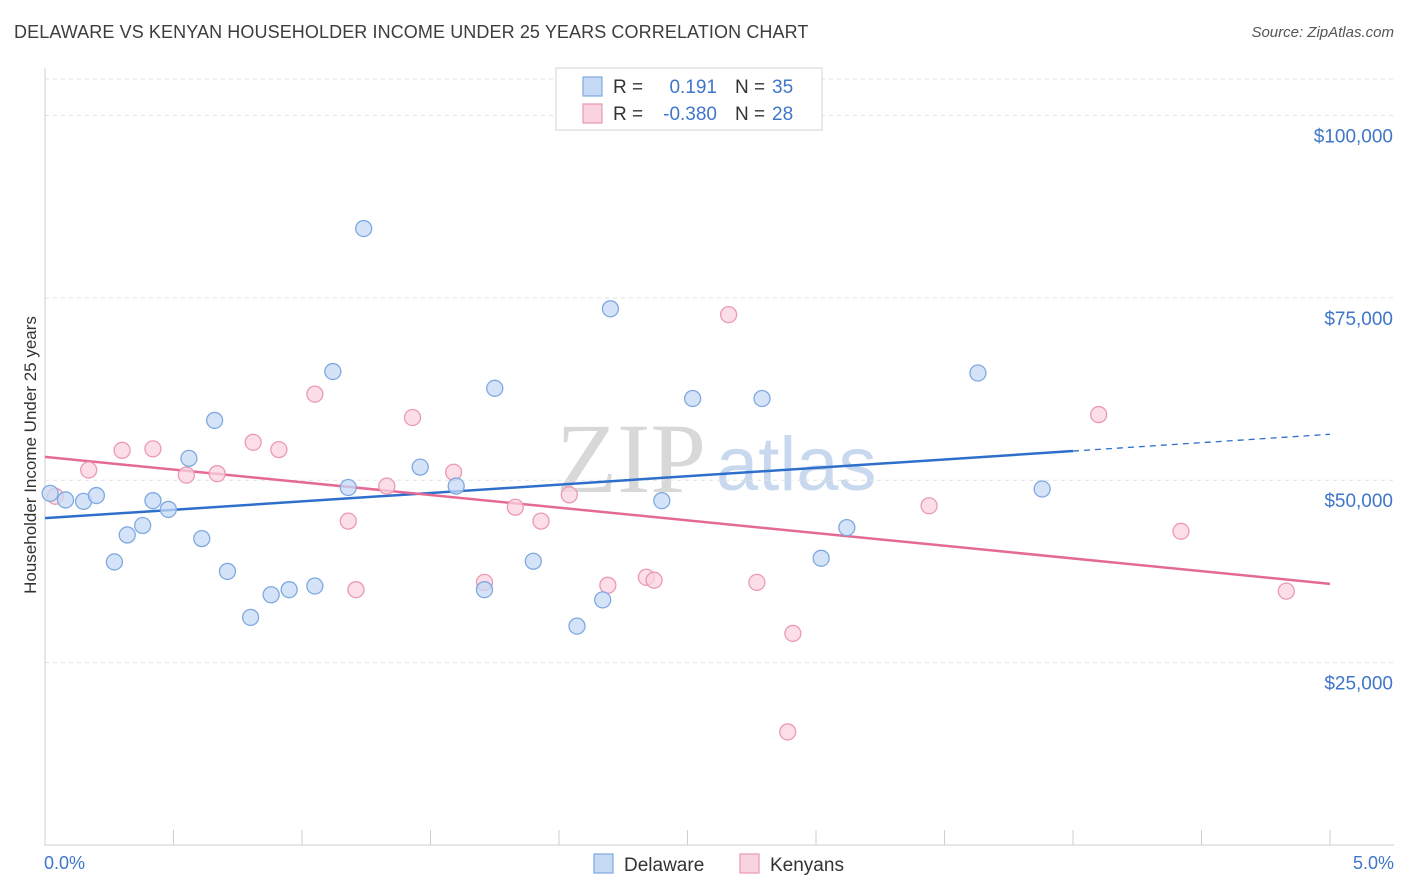 This screenshot has height=892, width=1406. I want to click on legend-n-value: 28, so click(782, 114).